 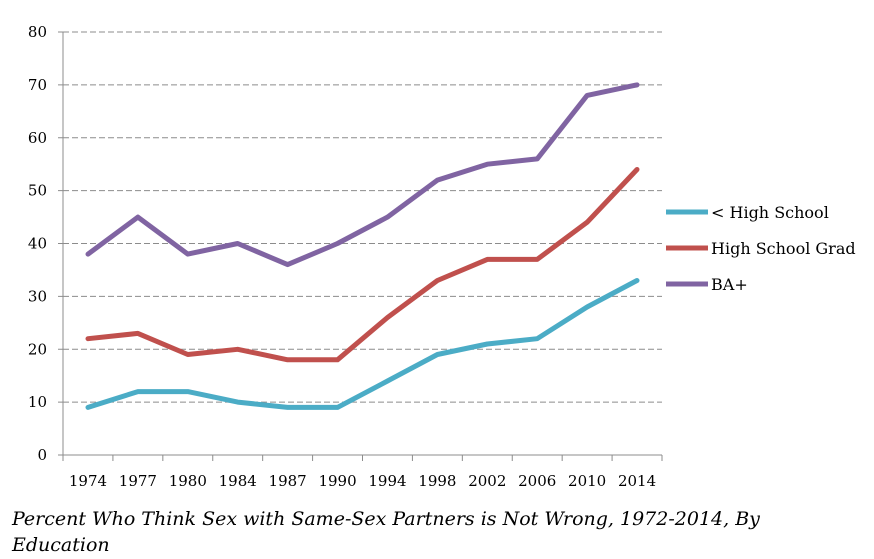 I want to click on x-tick-label: 2010, so click(x=587, y=481).